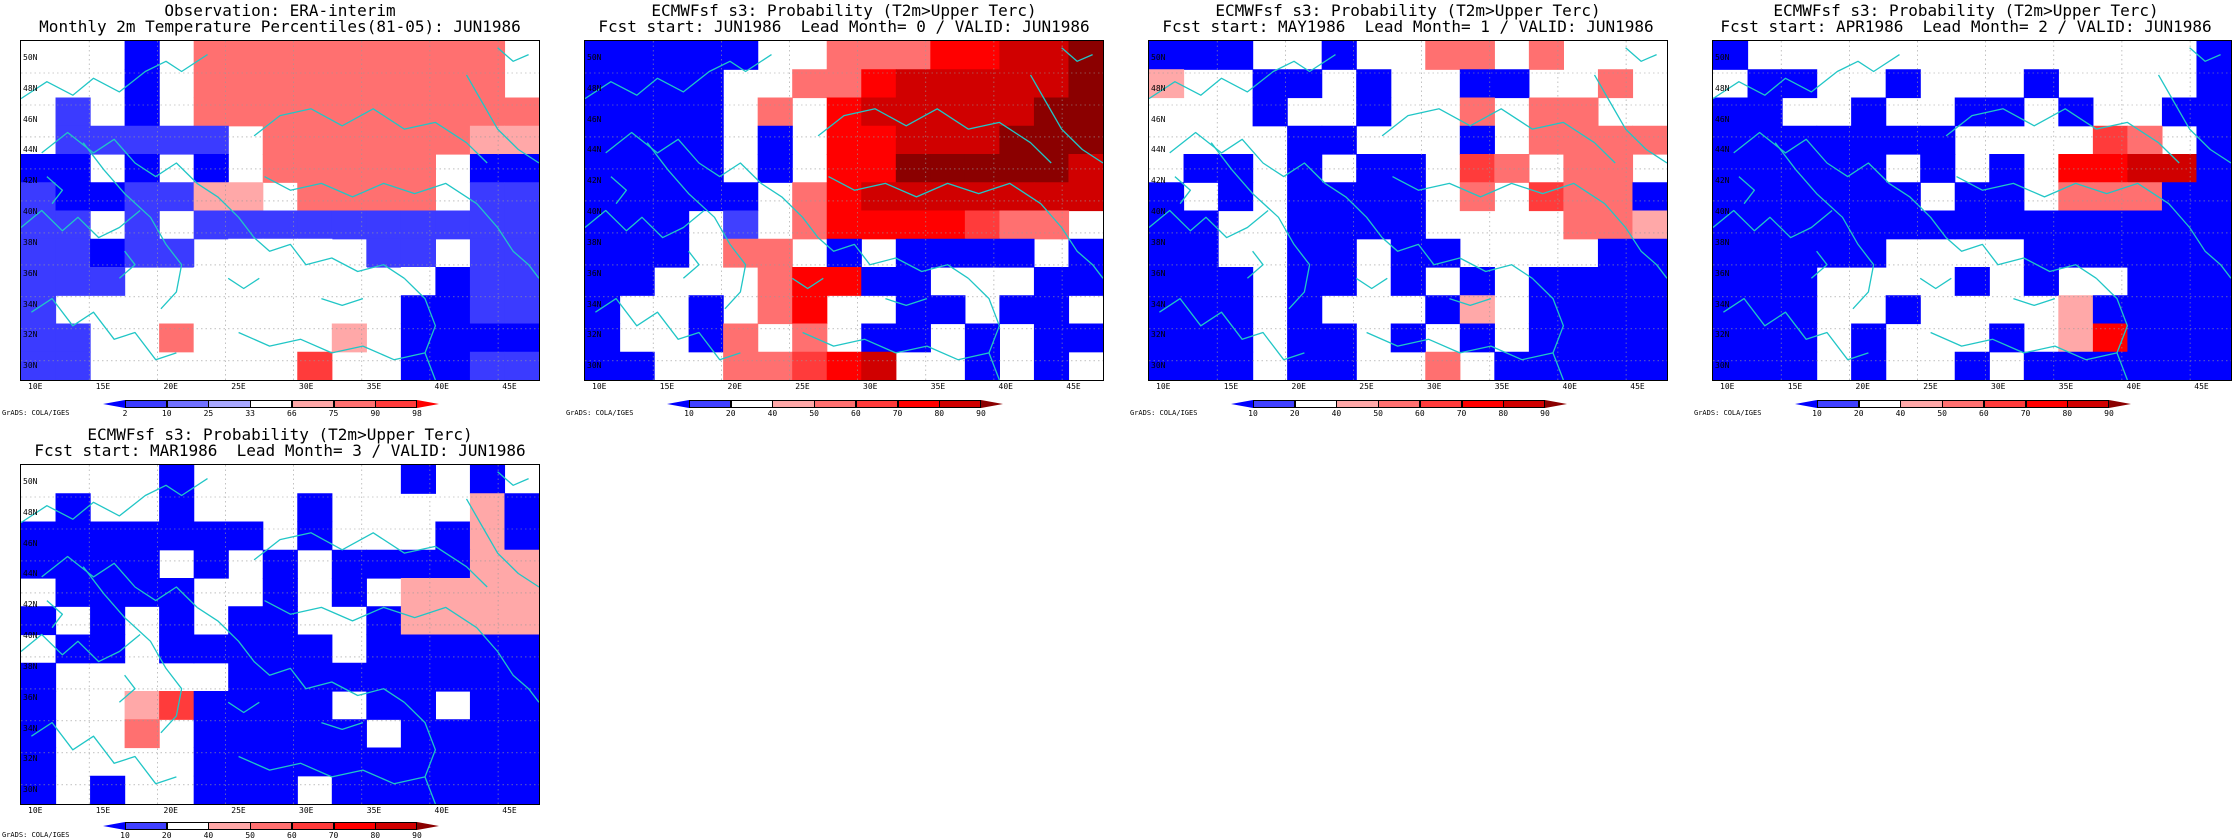 The image size is (2240, 840). I want to click on colorbar: 10 20 40 50 60 70 80 90, so click(1963, 409).